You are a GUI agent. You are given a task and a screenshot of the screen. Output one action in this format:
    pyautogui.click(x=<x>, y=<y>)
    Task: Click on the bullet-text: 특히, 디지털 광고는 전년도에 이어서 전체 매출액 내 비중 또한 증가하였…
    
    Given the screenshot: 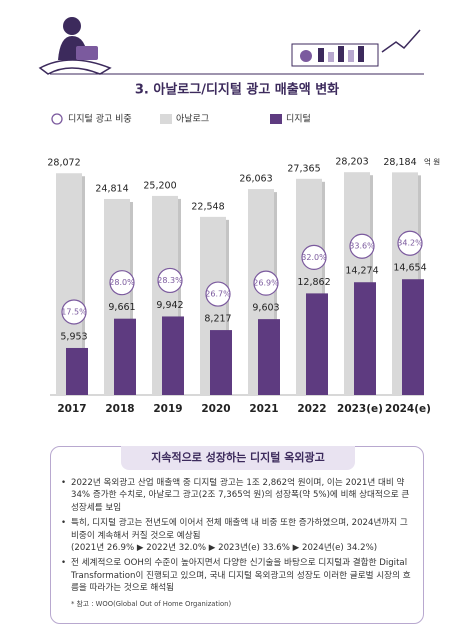 What is the action you would take?
    pyautogui.click(x=239, y=529)
    